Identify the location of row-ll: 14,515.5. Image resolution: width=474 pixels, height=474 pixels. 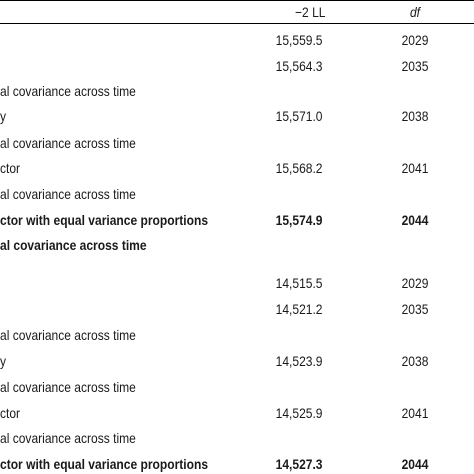
(298, 283).